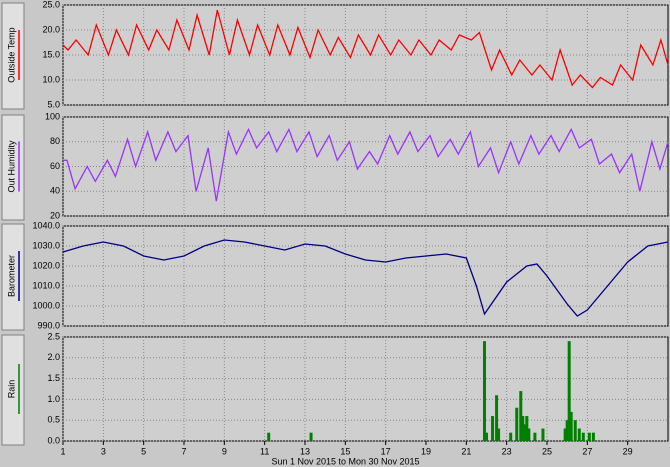 This screenshot has width=670, height=467. Describe the element at coordinates (46, 245) in the screenshot. I see `y-tick-label: 1030.0` at that location.